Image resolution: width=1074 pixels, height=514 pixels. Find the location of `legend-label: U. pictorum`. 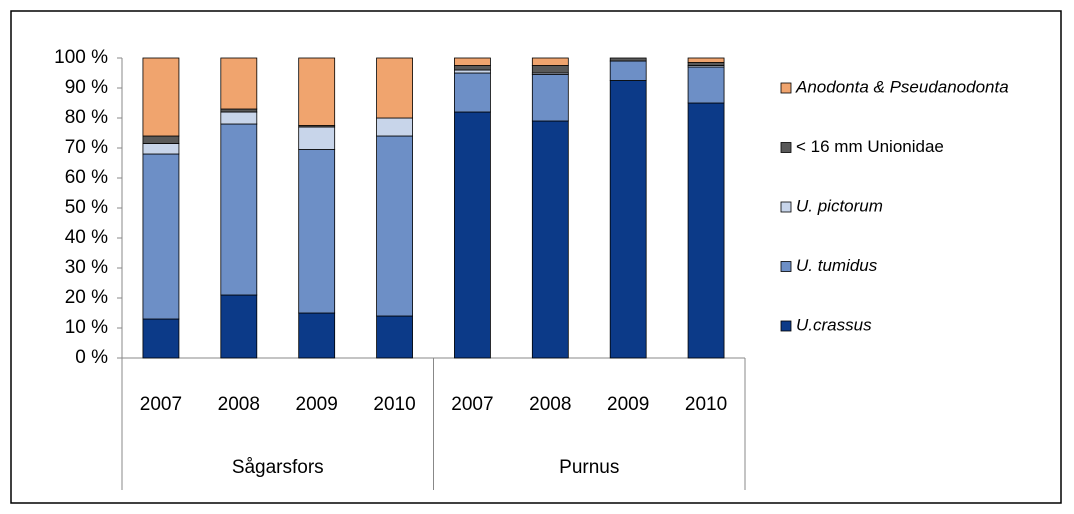

legend-label: U. pictorum is located at coordinates (839, 205).